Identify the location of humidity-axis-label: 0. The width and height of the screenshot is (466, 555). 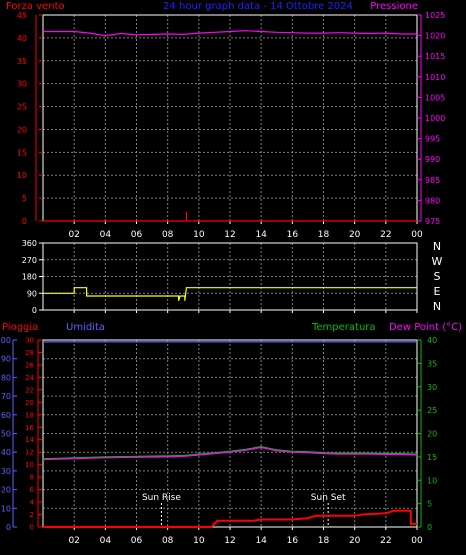
(8, 527).